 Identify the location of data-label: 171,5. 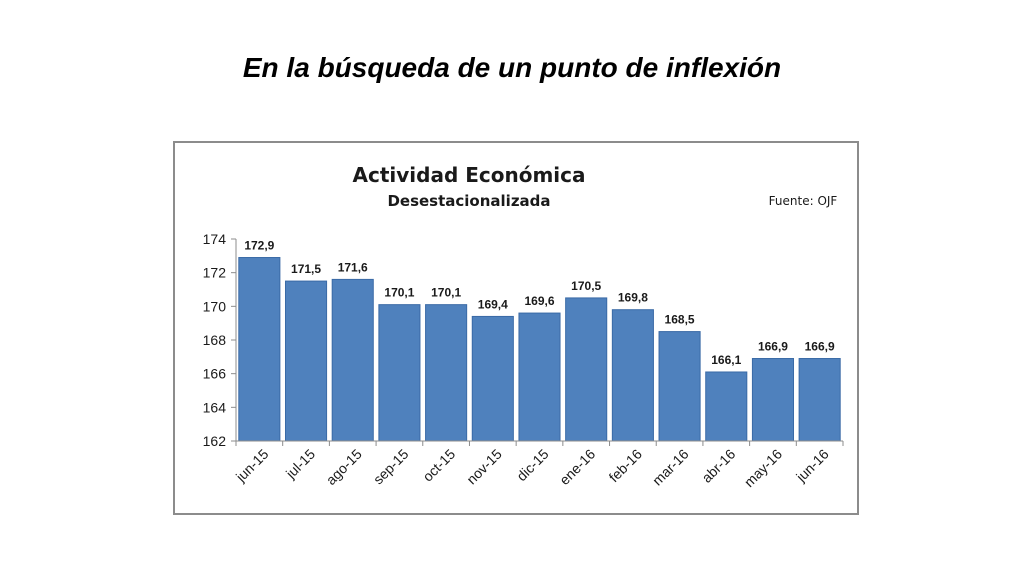
(306, 269).